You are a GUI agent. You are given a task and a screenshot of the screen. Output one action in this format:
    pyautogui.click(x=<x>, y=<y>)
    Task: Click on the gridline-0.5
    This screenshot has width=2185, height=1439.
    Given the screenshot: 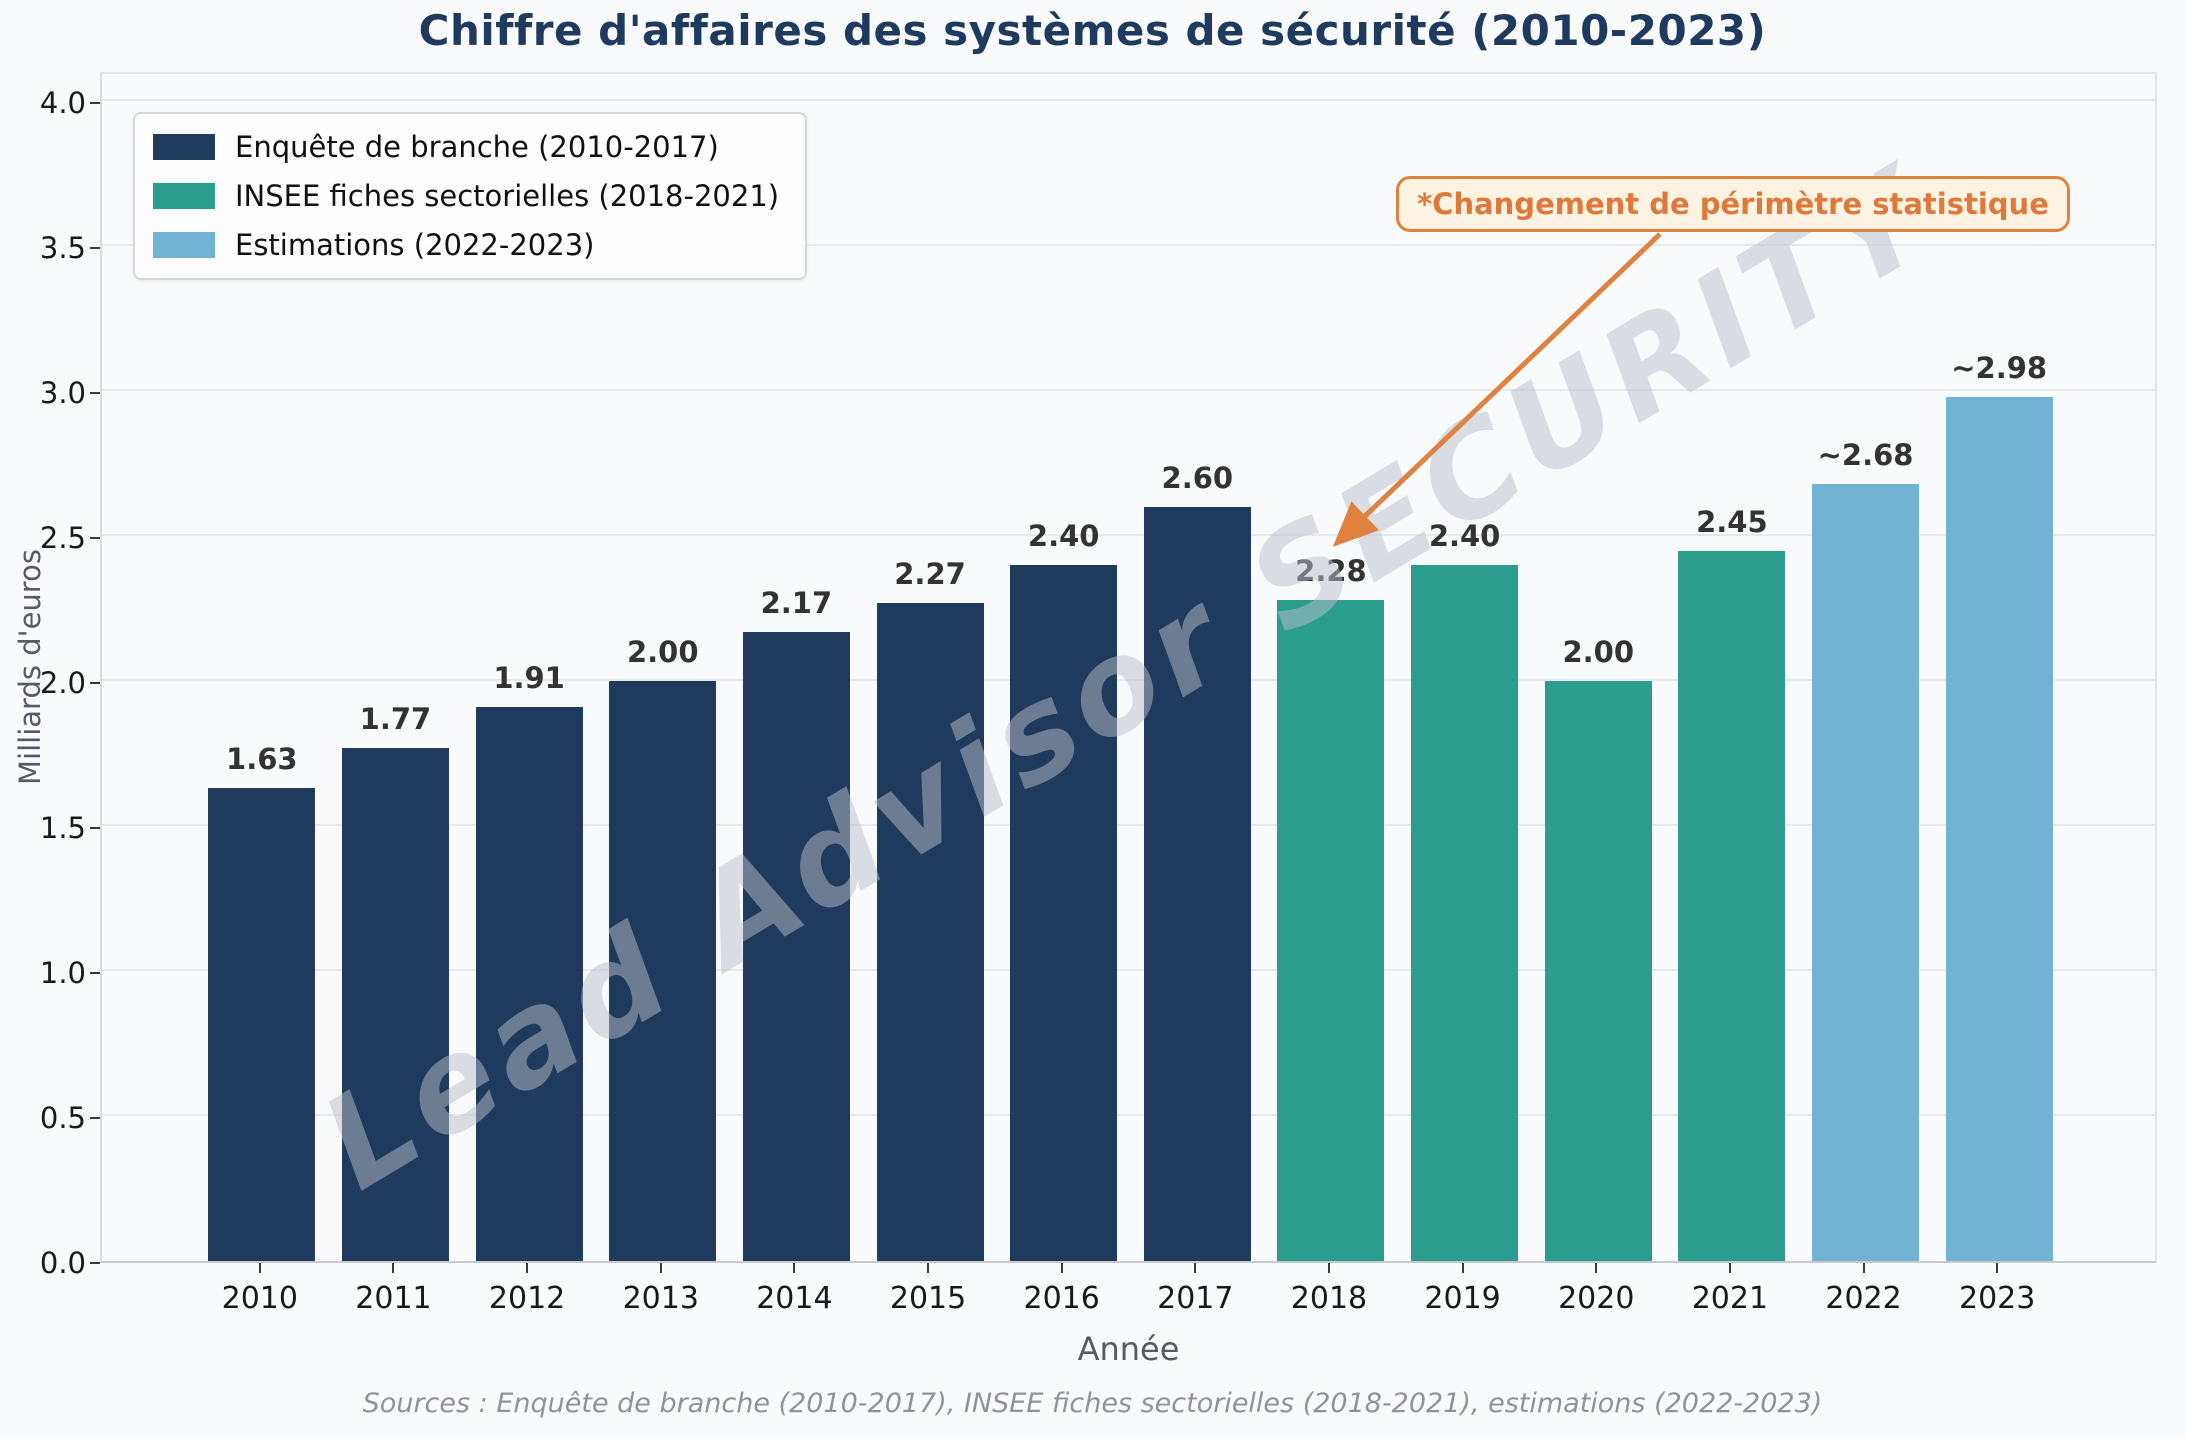 What is the action you would take?
    pyautogui.click(x=1128, y=1115)
    